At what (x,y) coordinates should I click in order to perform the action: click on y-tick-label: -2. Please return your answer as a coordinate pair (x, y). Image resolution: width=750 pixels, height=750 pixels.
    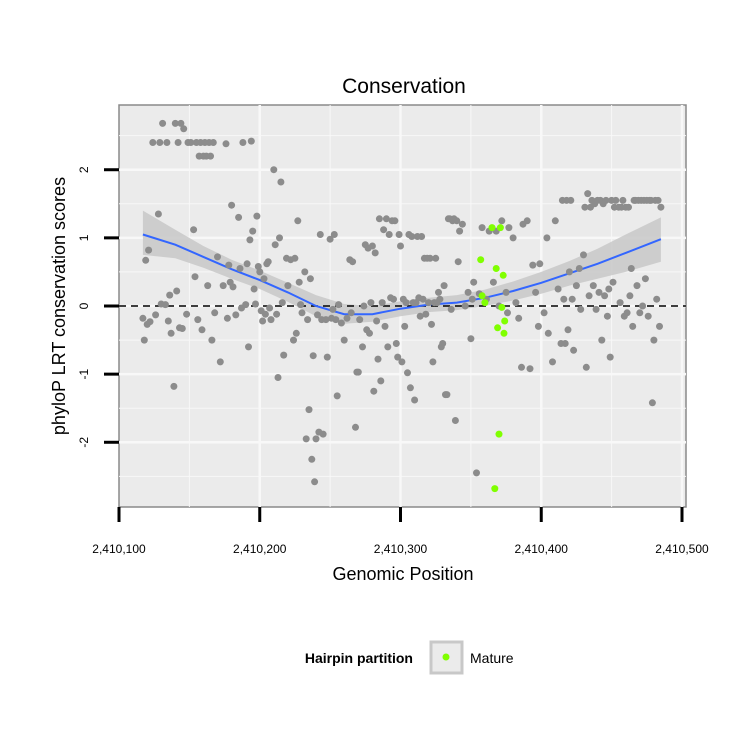
    Looking at the image, I should click on (84, 442).